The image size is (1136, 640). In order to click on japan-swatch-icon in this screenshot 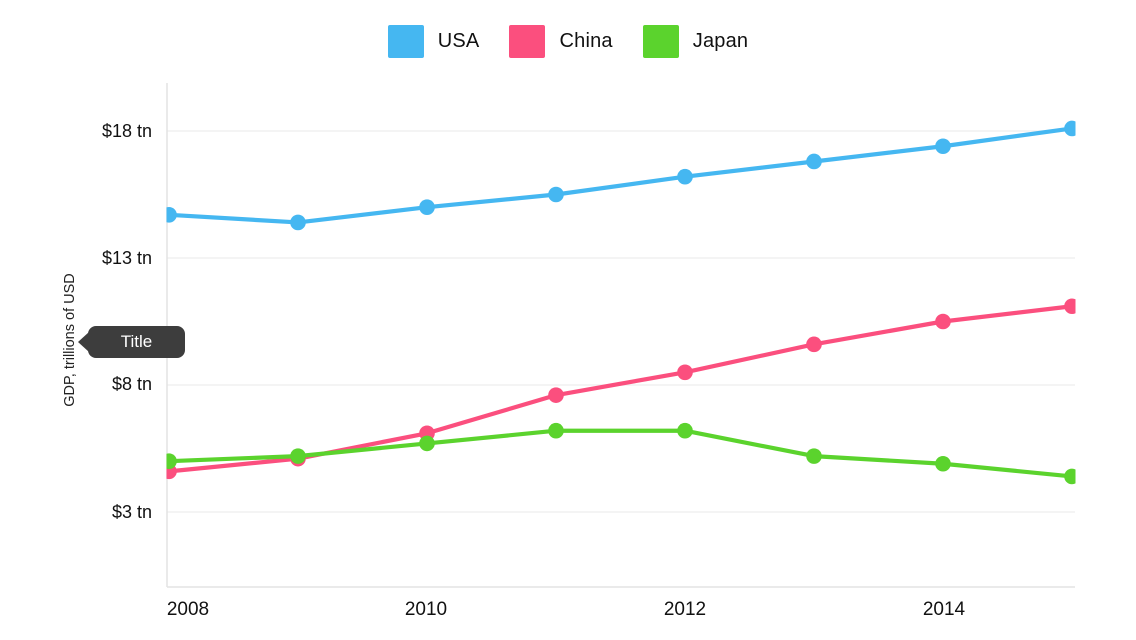, I will do `click(660, 41)`.